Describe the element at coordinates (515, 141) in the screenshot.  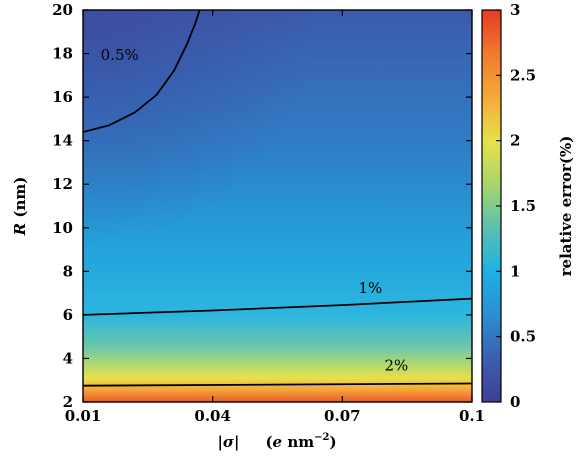
I see `colorbar-tick-label: 2` at that location.